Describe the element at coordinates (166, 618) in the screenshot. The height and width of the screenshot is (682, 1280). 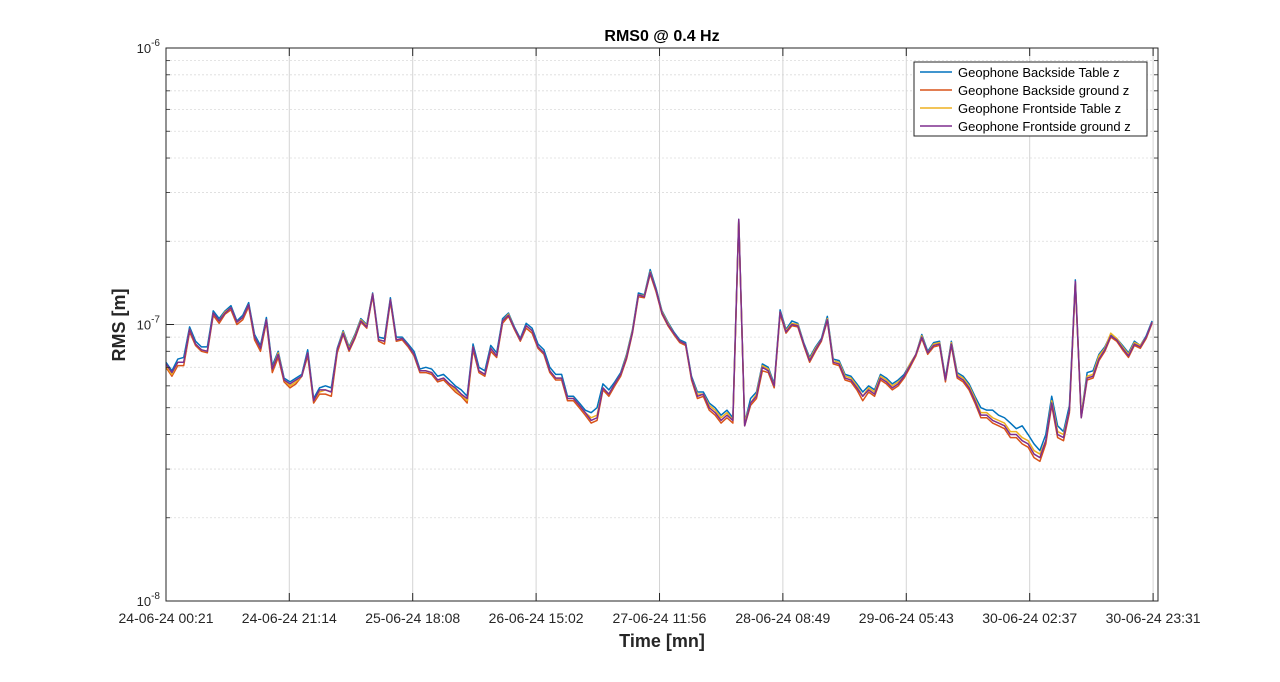
I see `x-tick-label: 24-06-24 00:21` at that location.